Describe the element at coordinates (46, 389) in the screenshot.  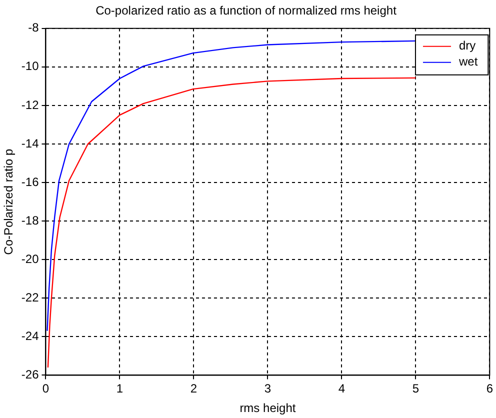
I see `x-tick-label: 0` at that location.